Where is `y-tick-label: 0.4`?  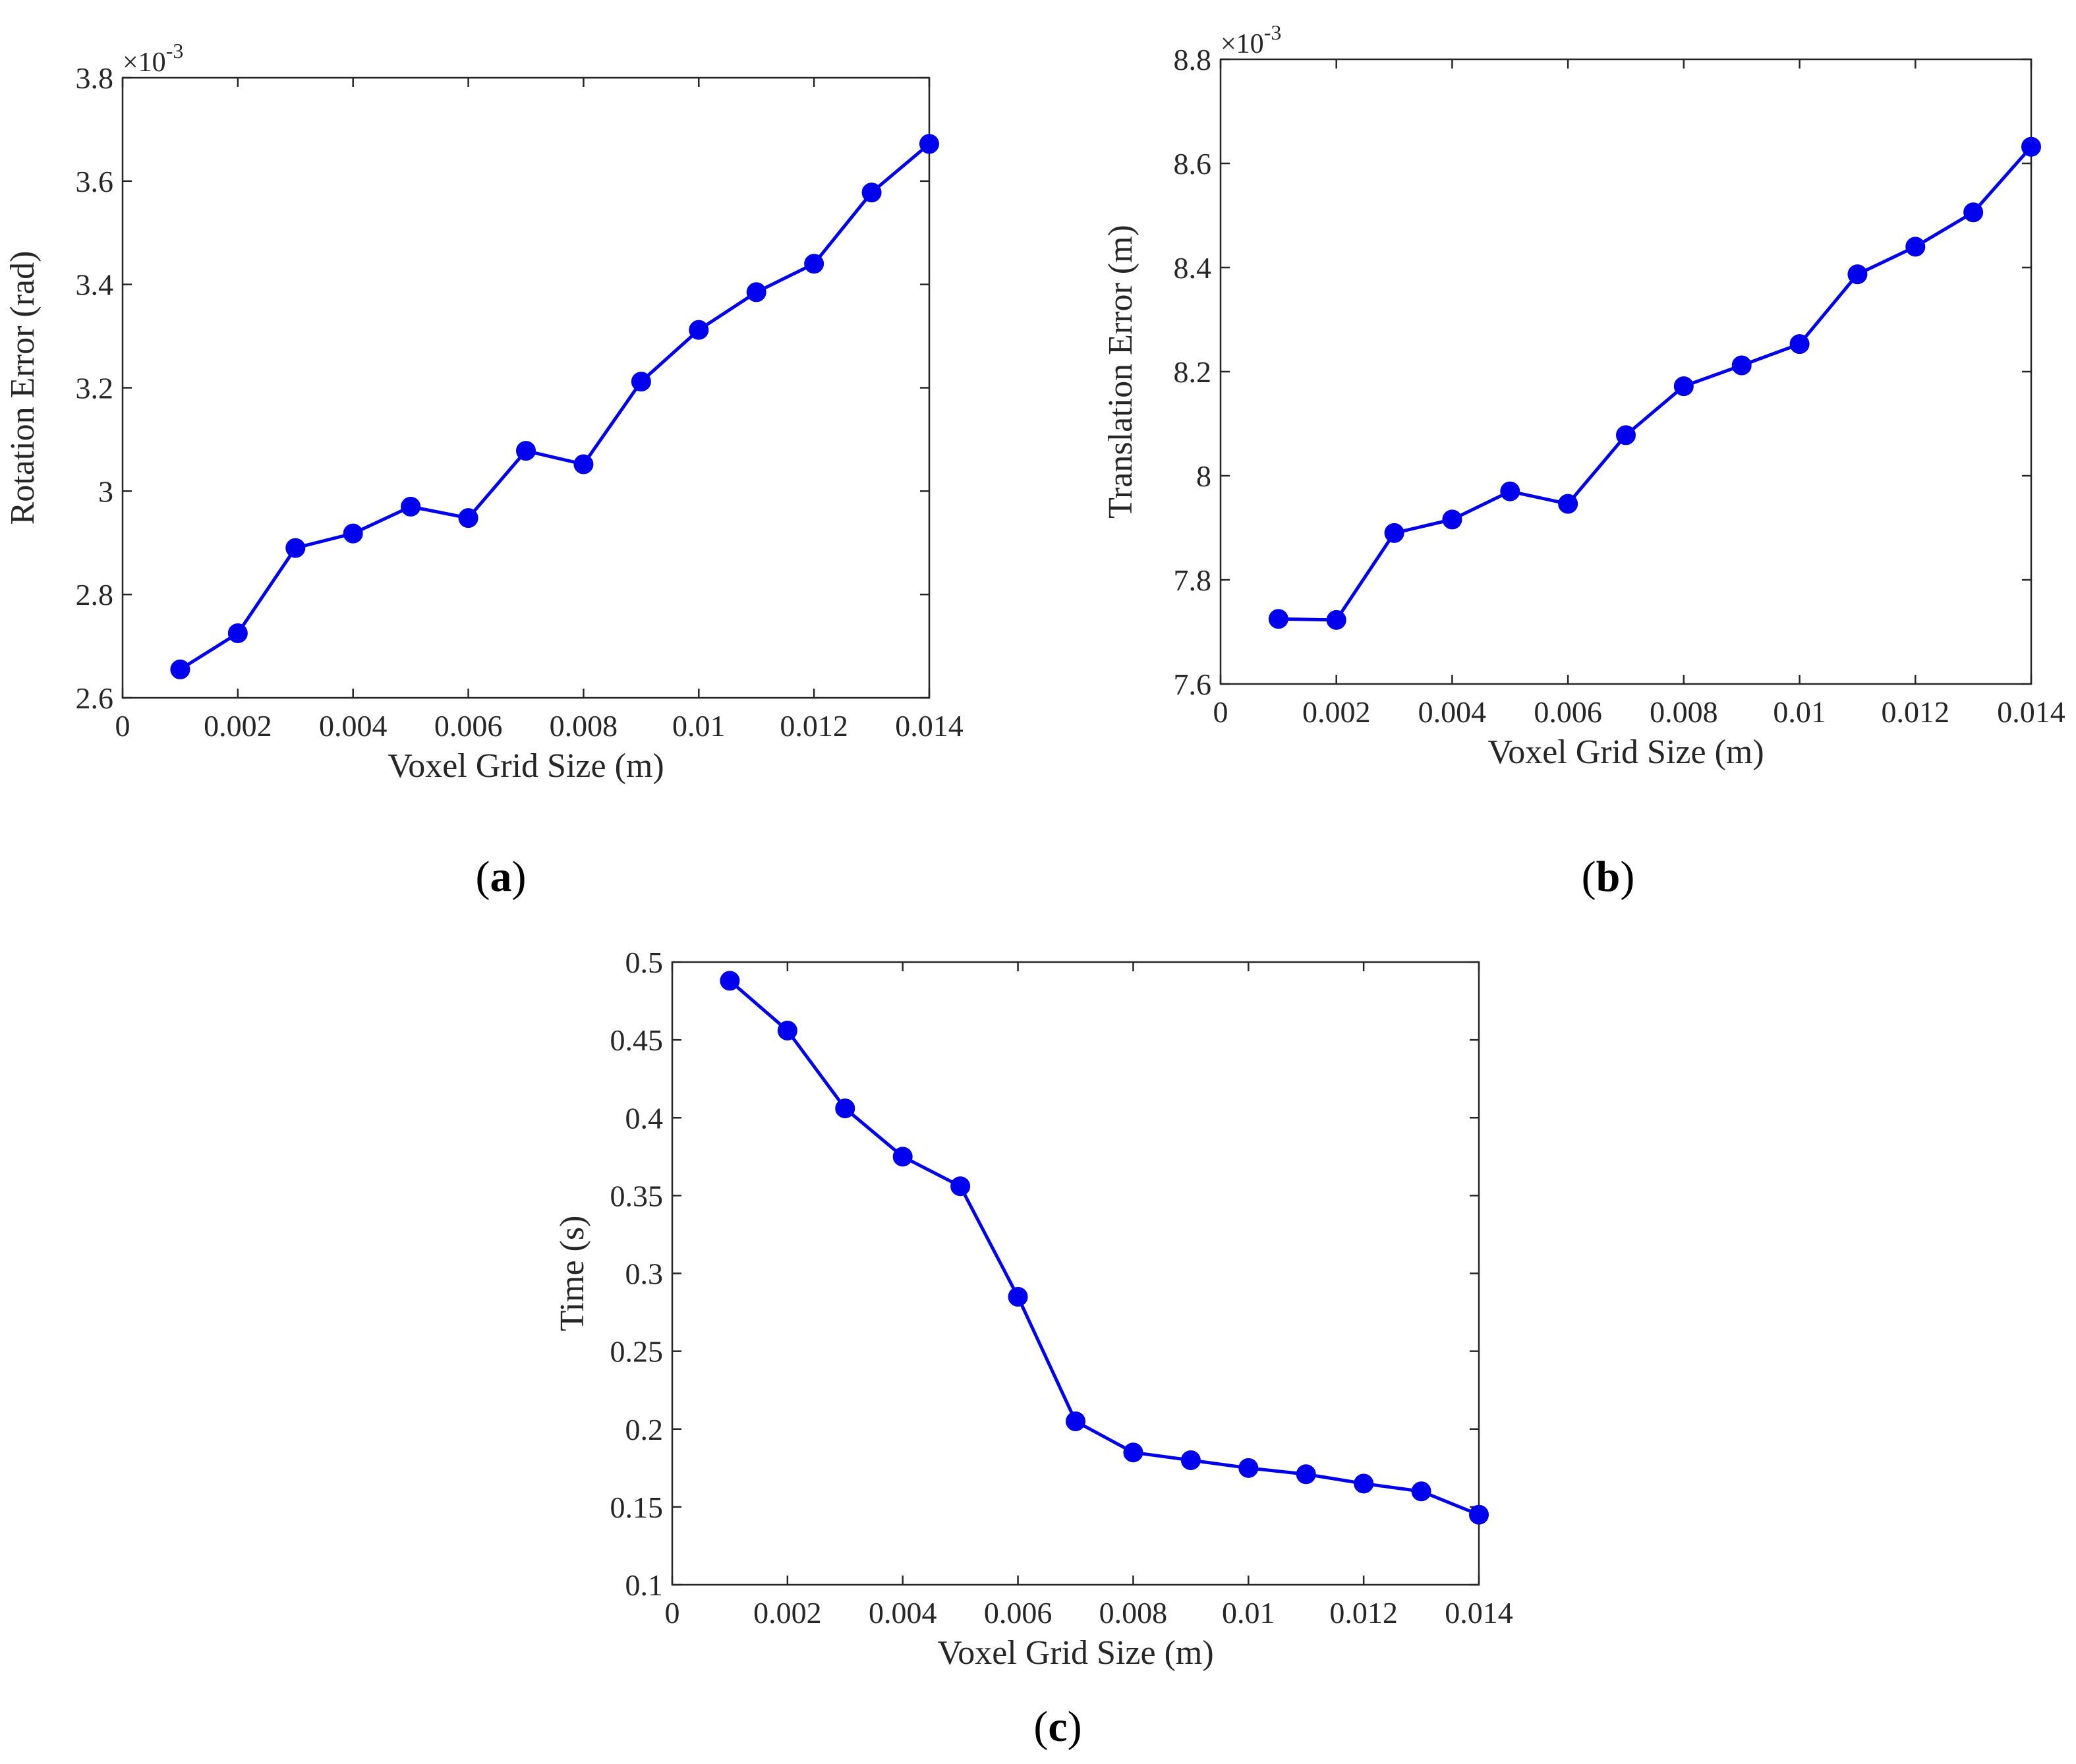 y-tick-label: 0.4 is located at coordinates (644, 1118).